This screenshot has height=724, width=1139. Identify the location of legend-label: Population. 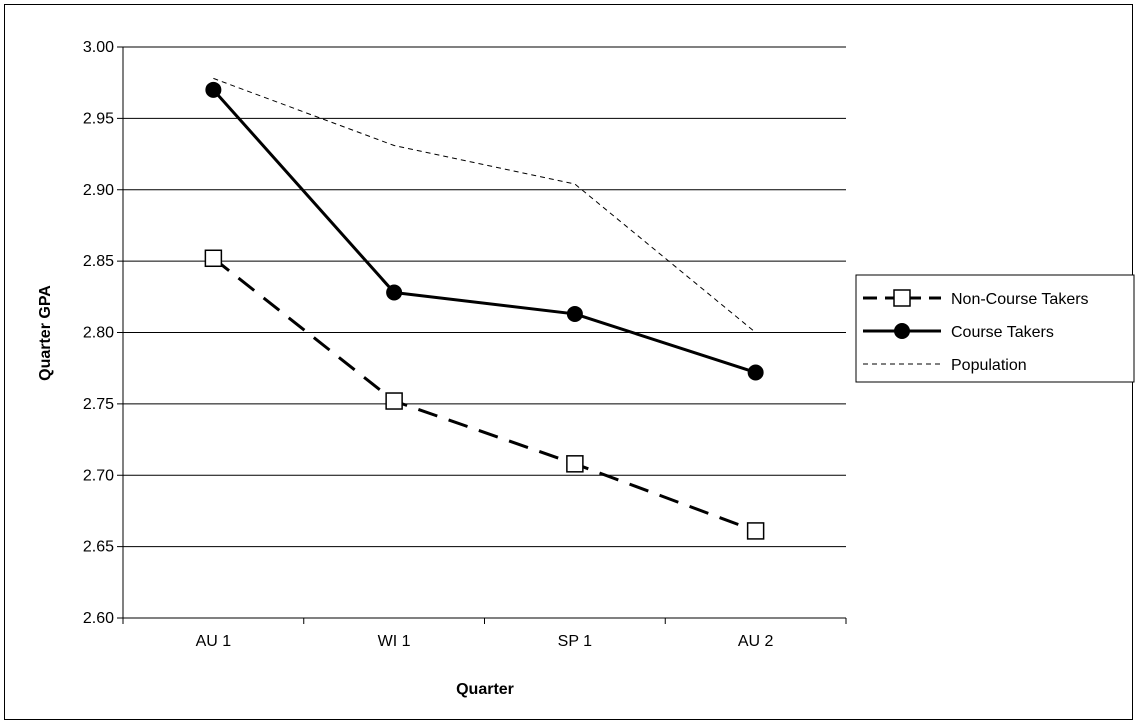
(989, 365).